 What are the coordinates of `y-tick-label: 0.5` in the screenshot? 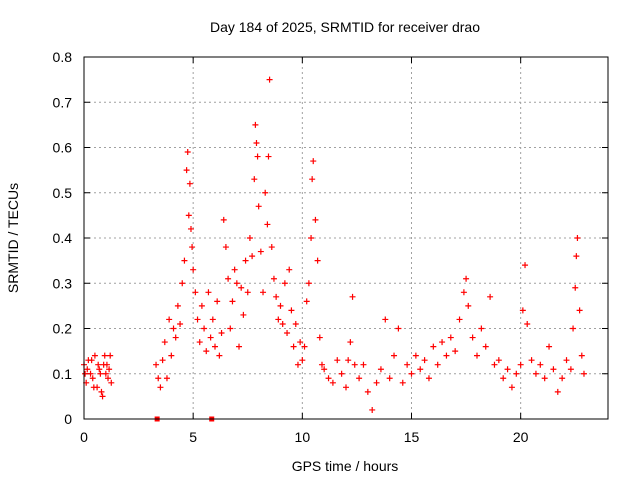 It's located at (63, 193).